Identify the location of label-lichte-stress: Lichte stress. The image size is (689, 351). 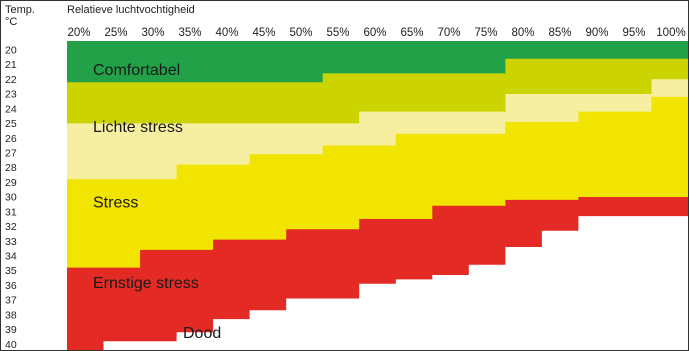
(138, 127).